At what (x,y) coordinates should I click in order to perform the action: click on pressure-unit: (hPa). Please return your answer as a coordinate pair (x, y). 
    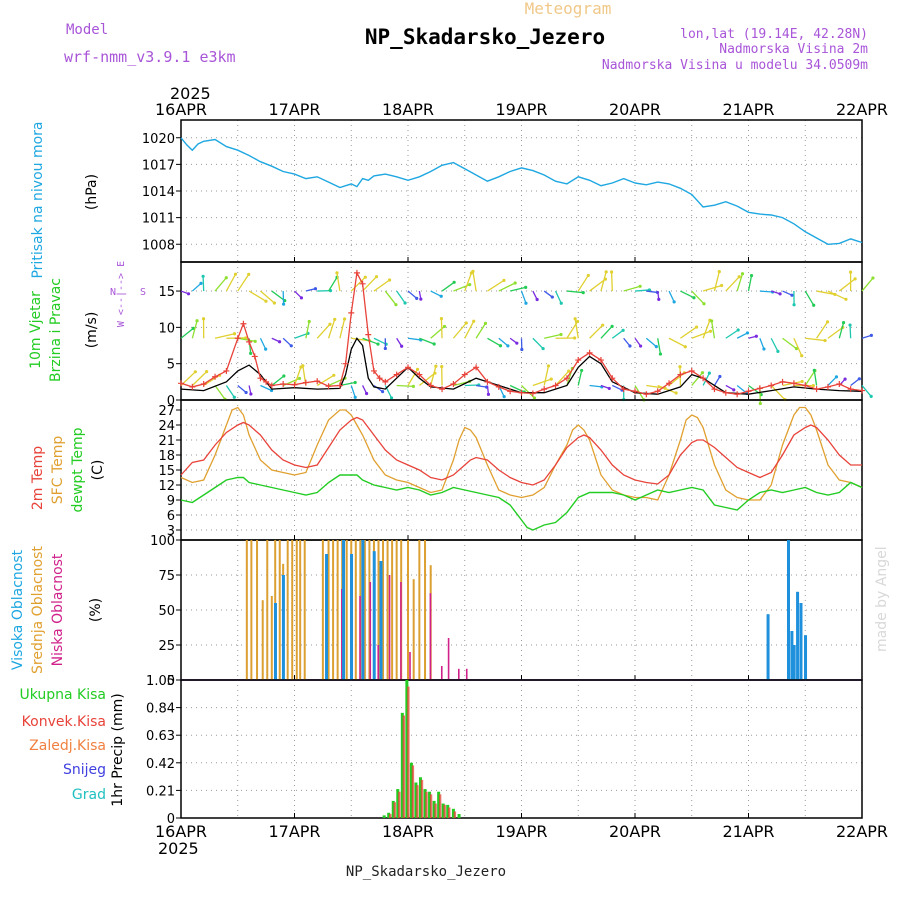
    Looking at the image, I should click on (92, 192).